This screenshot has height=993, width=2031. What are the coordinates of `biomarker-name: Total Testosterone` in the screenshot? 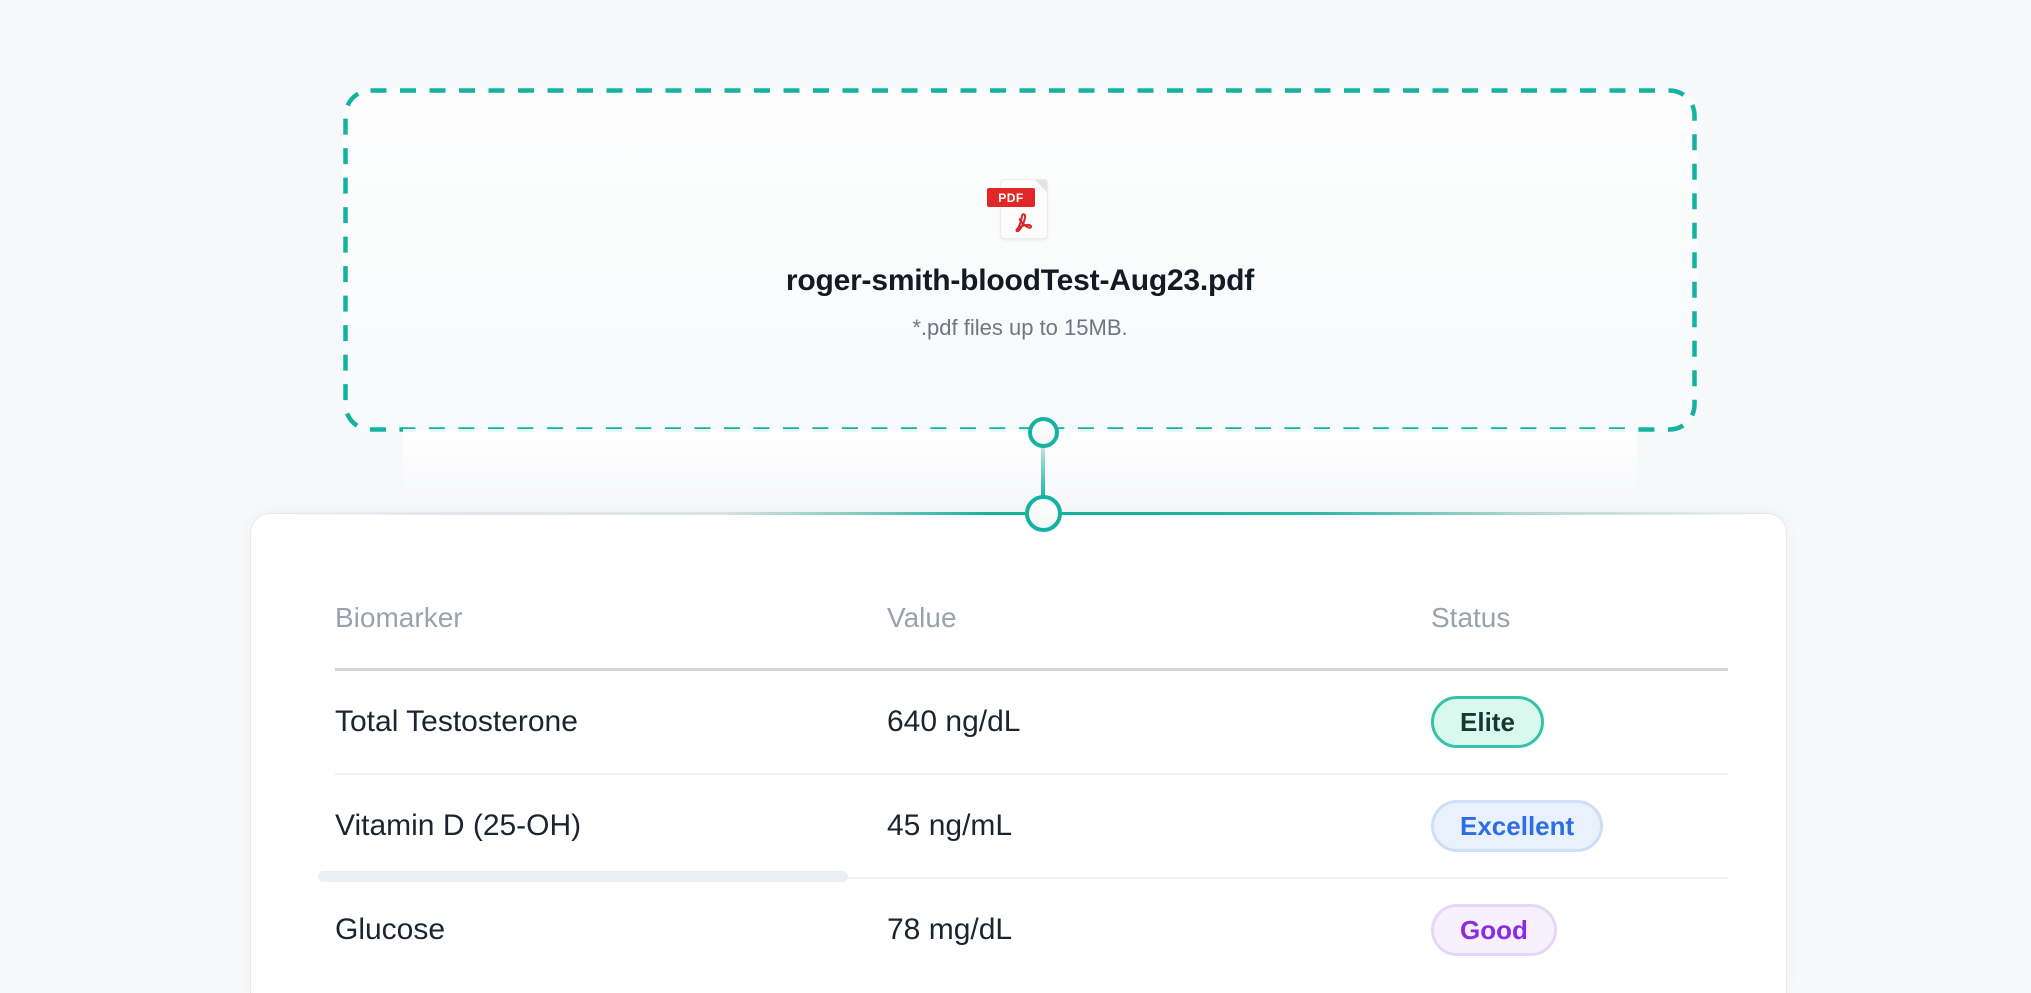 It's located at (456, 721).